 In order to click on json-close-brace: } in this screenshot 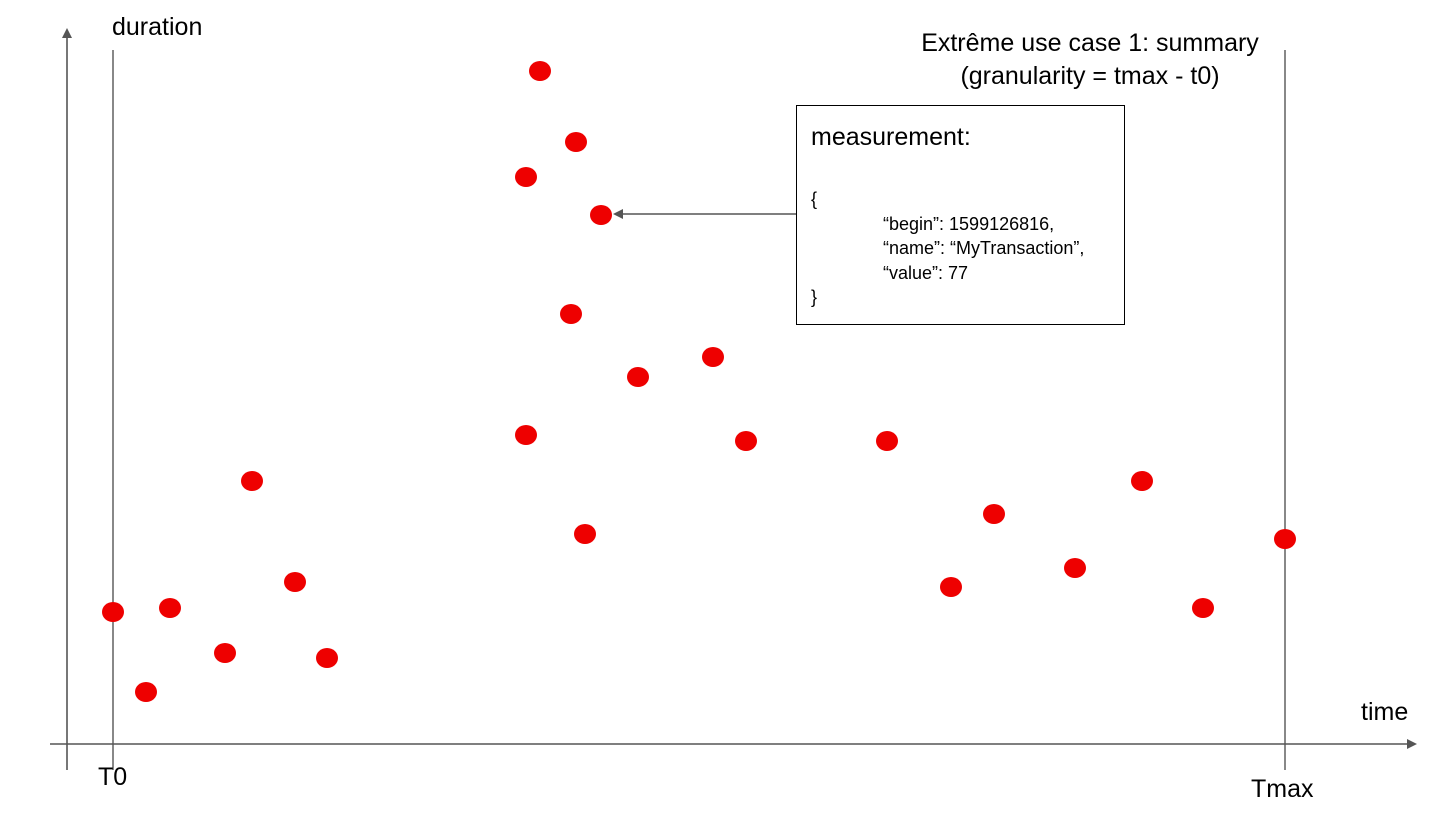, I will do `click(814, 297)`.